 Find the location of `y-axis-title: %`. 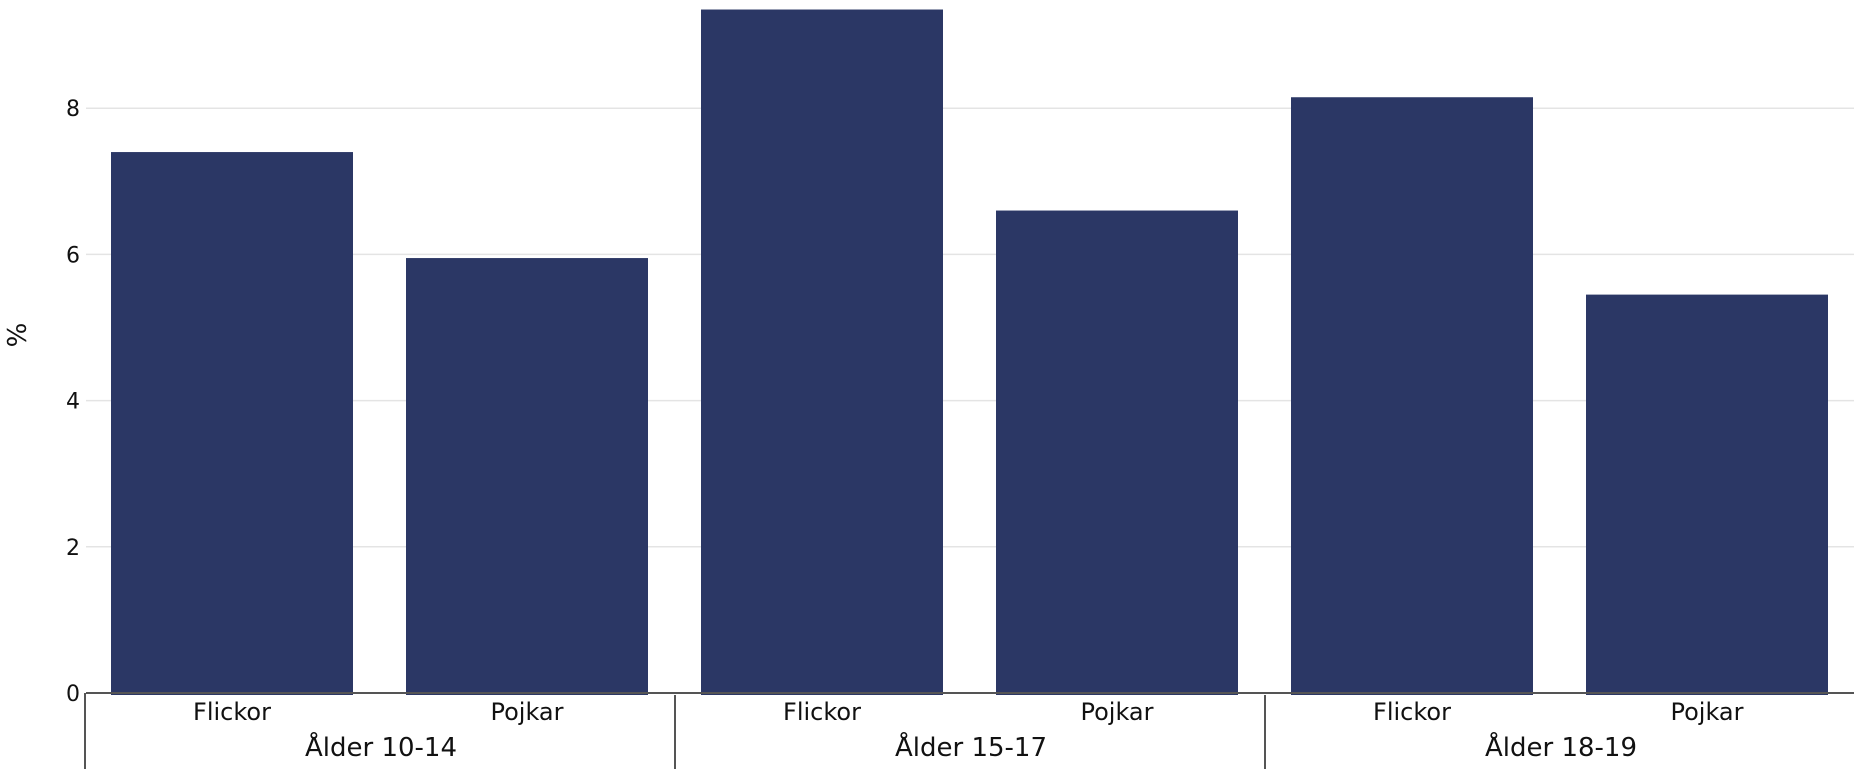

y-axis-title: % is located at coordinates (18, 335).